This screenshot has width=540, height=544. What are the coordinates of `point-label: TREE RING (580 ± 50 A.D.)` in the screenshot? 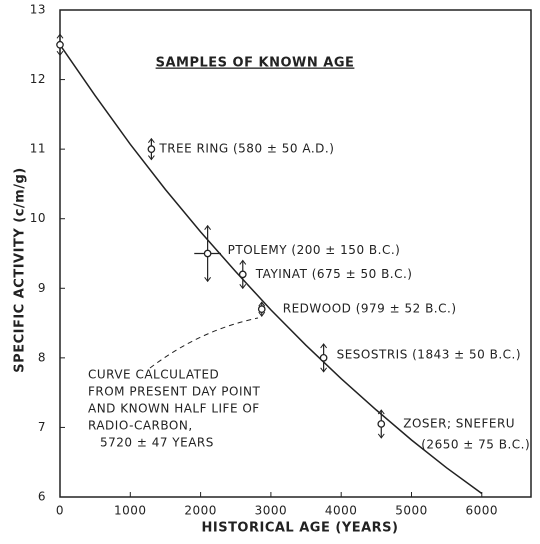 It's located at (246, 149).